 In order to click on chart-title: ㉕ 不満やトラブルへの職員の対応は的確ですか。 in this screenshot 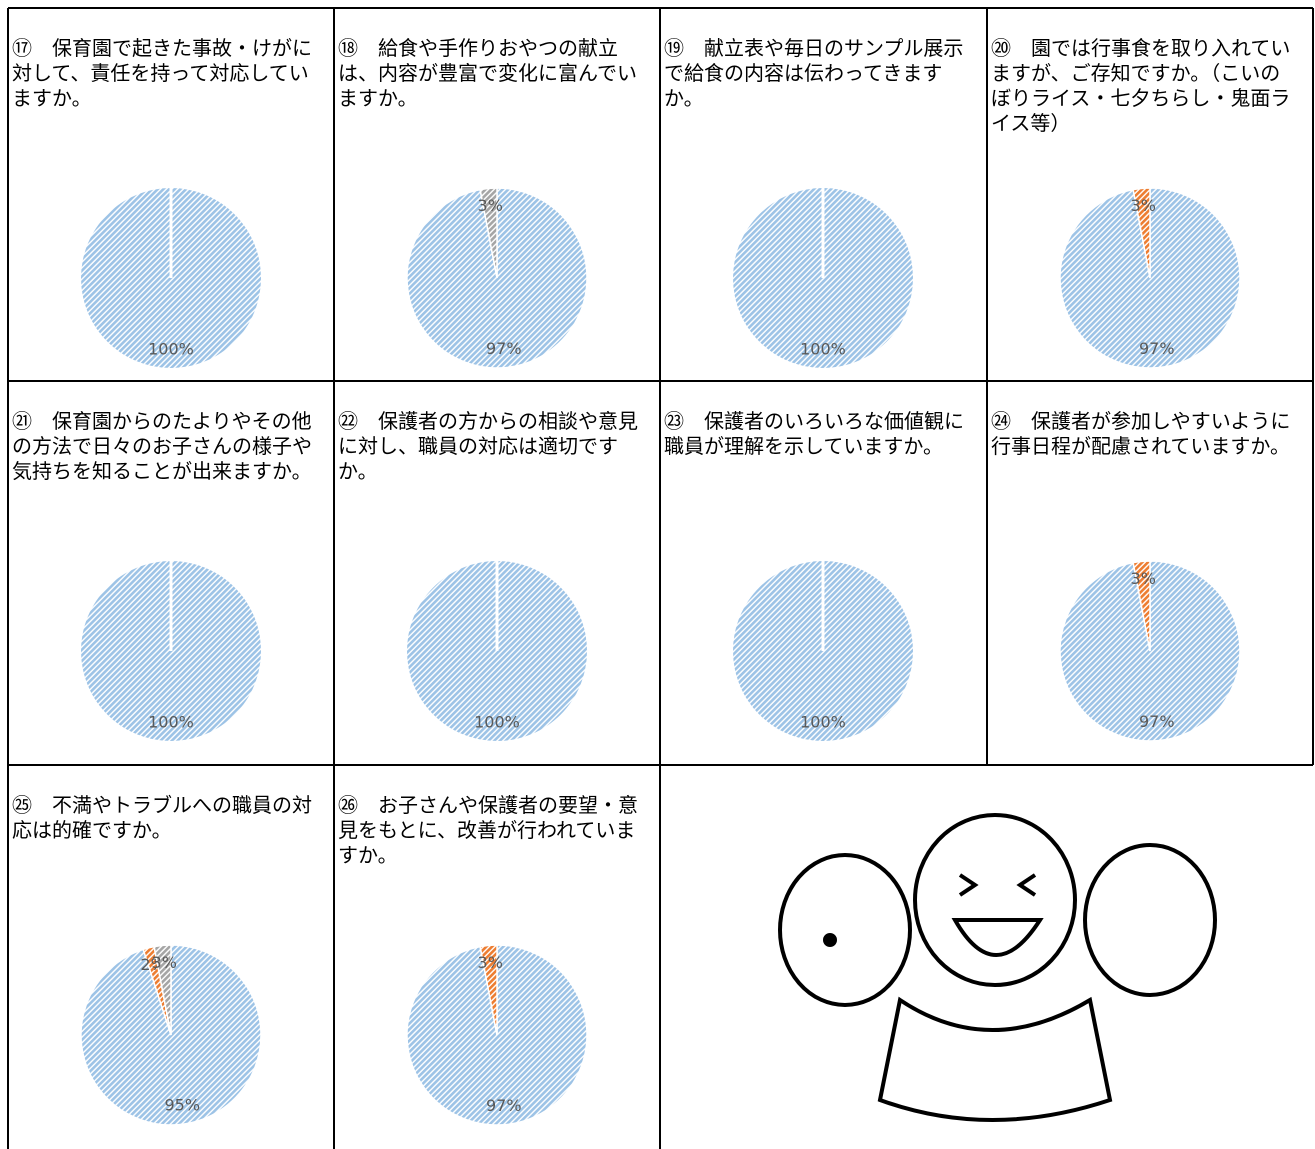, I will do `click(162, 817)`.